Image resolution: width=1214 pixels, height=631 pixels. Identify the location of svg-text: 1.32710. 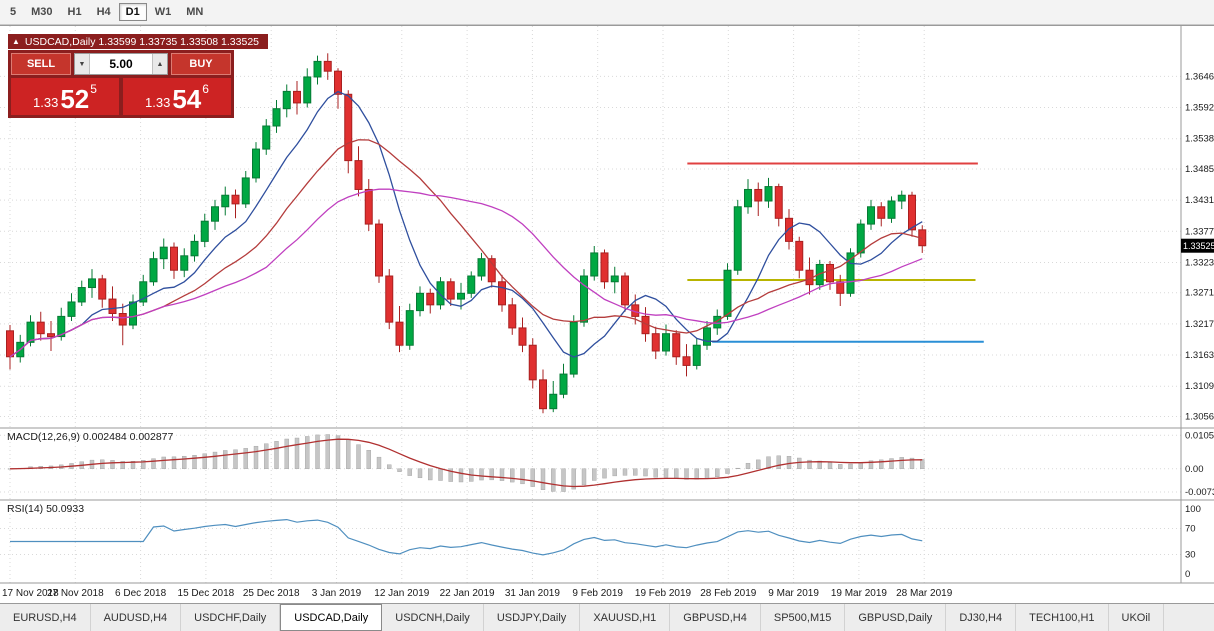
(1199, 293).